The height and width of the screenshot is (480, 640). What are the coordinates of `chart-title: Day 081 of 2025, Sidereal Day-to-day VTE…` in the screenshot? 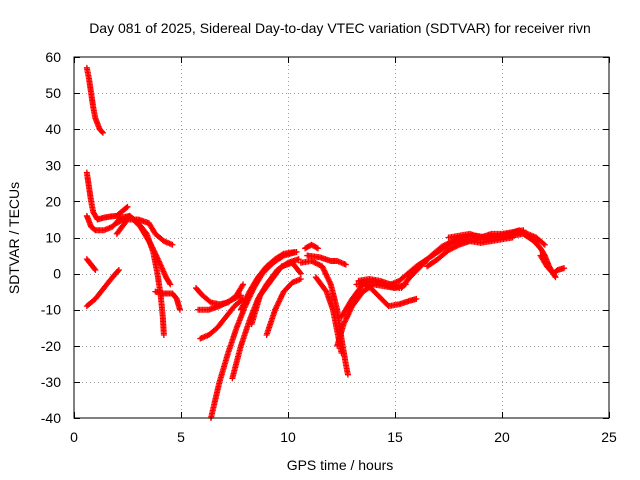 It's located at (340, 28).